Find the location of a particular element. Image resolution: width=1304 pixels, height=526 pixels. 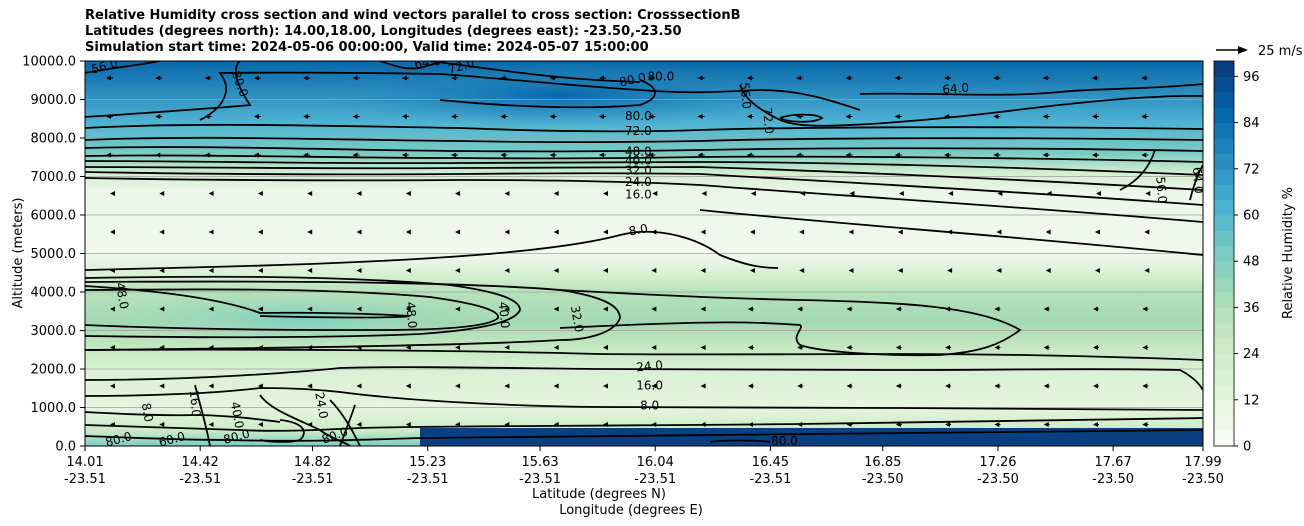

x-tick-label-latitude: 16.45 is located at coordinates (770, 462).